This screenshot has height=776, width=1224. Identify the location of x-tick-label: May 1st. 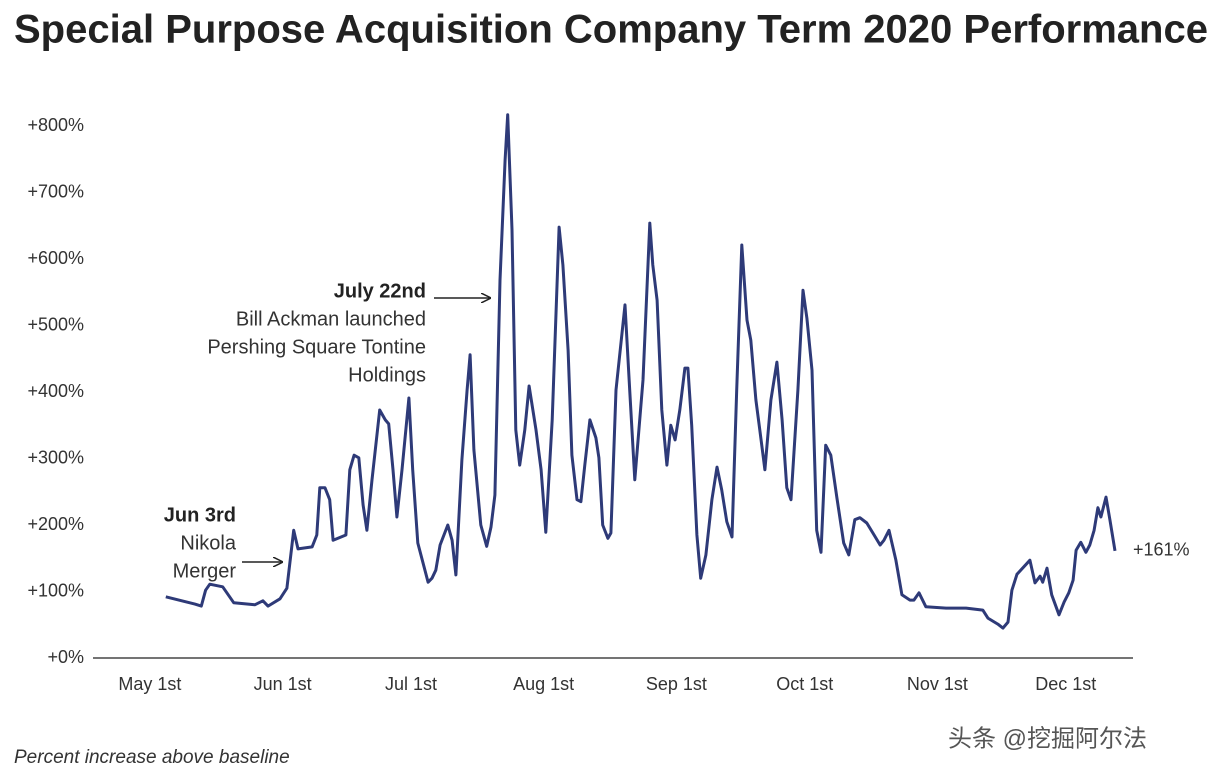
(149, 684).